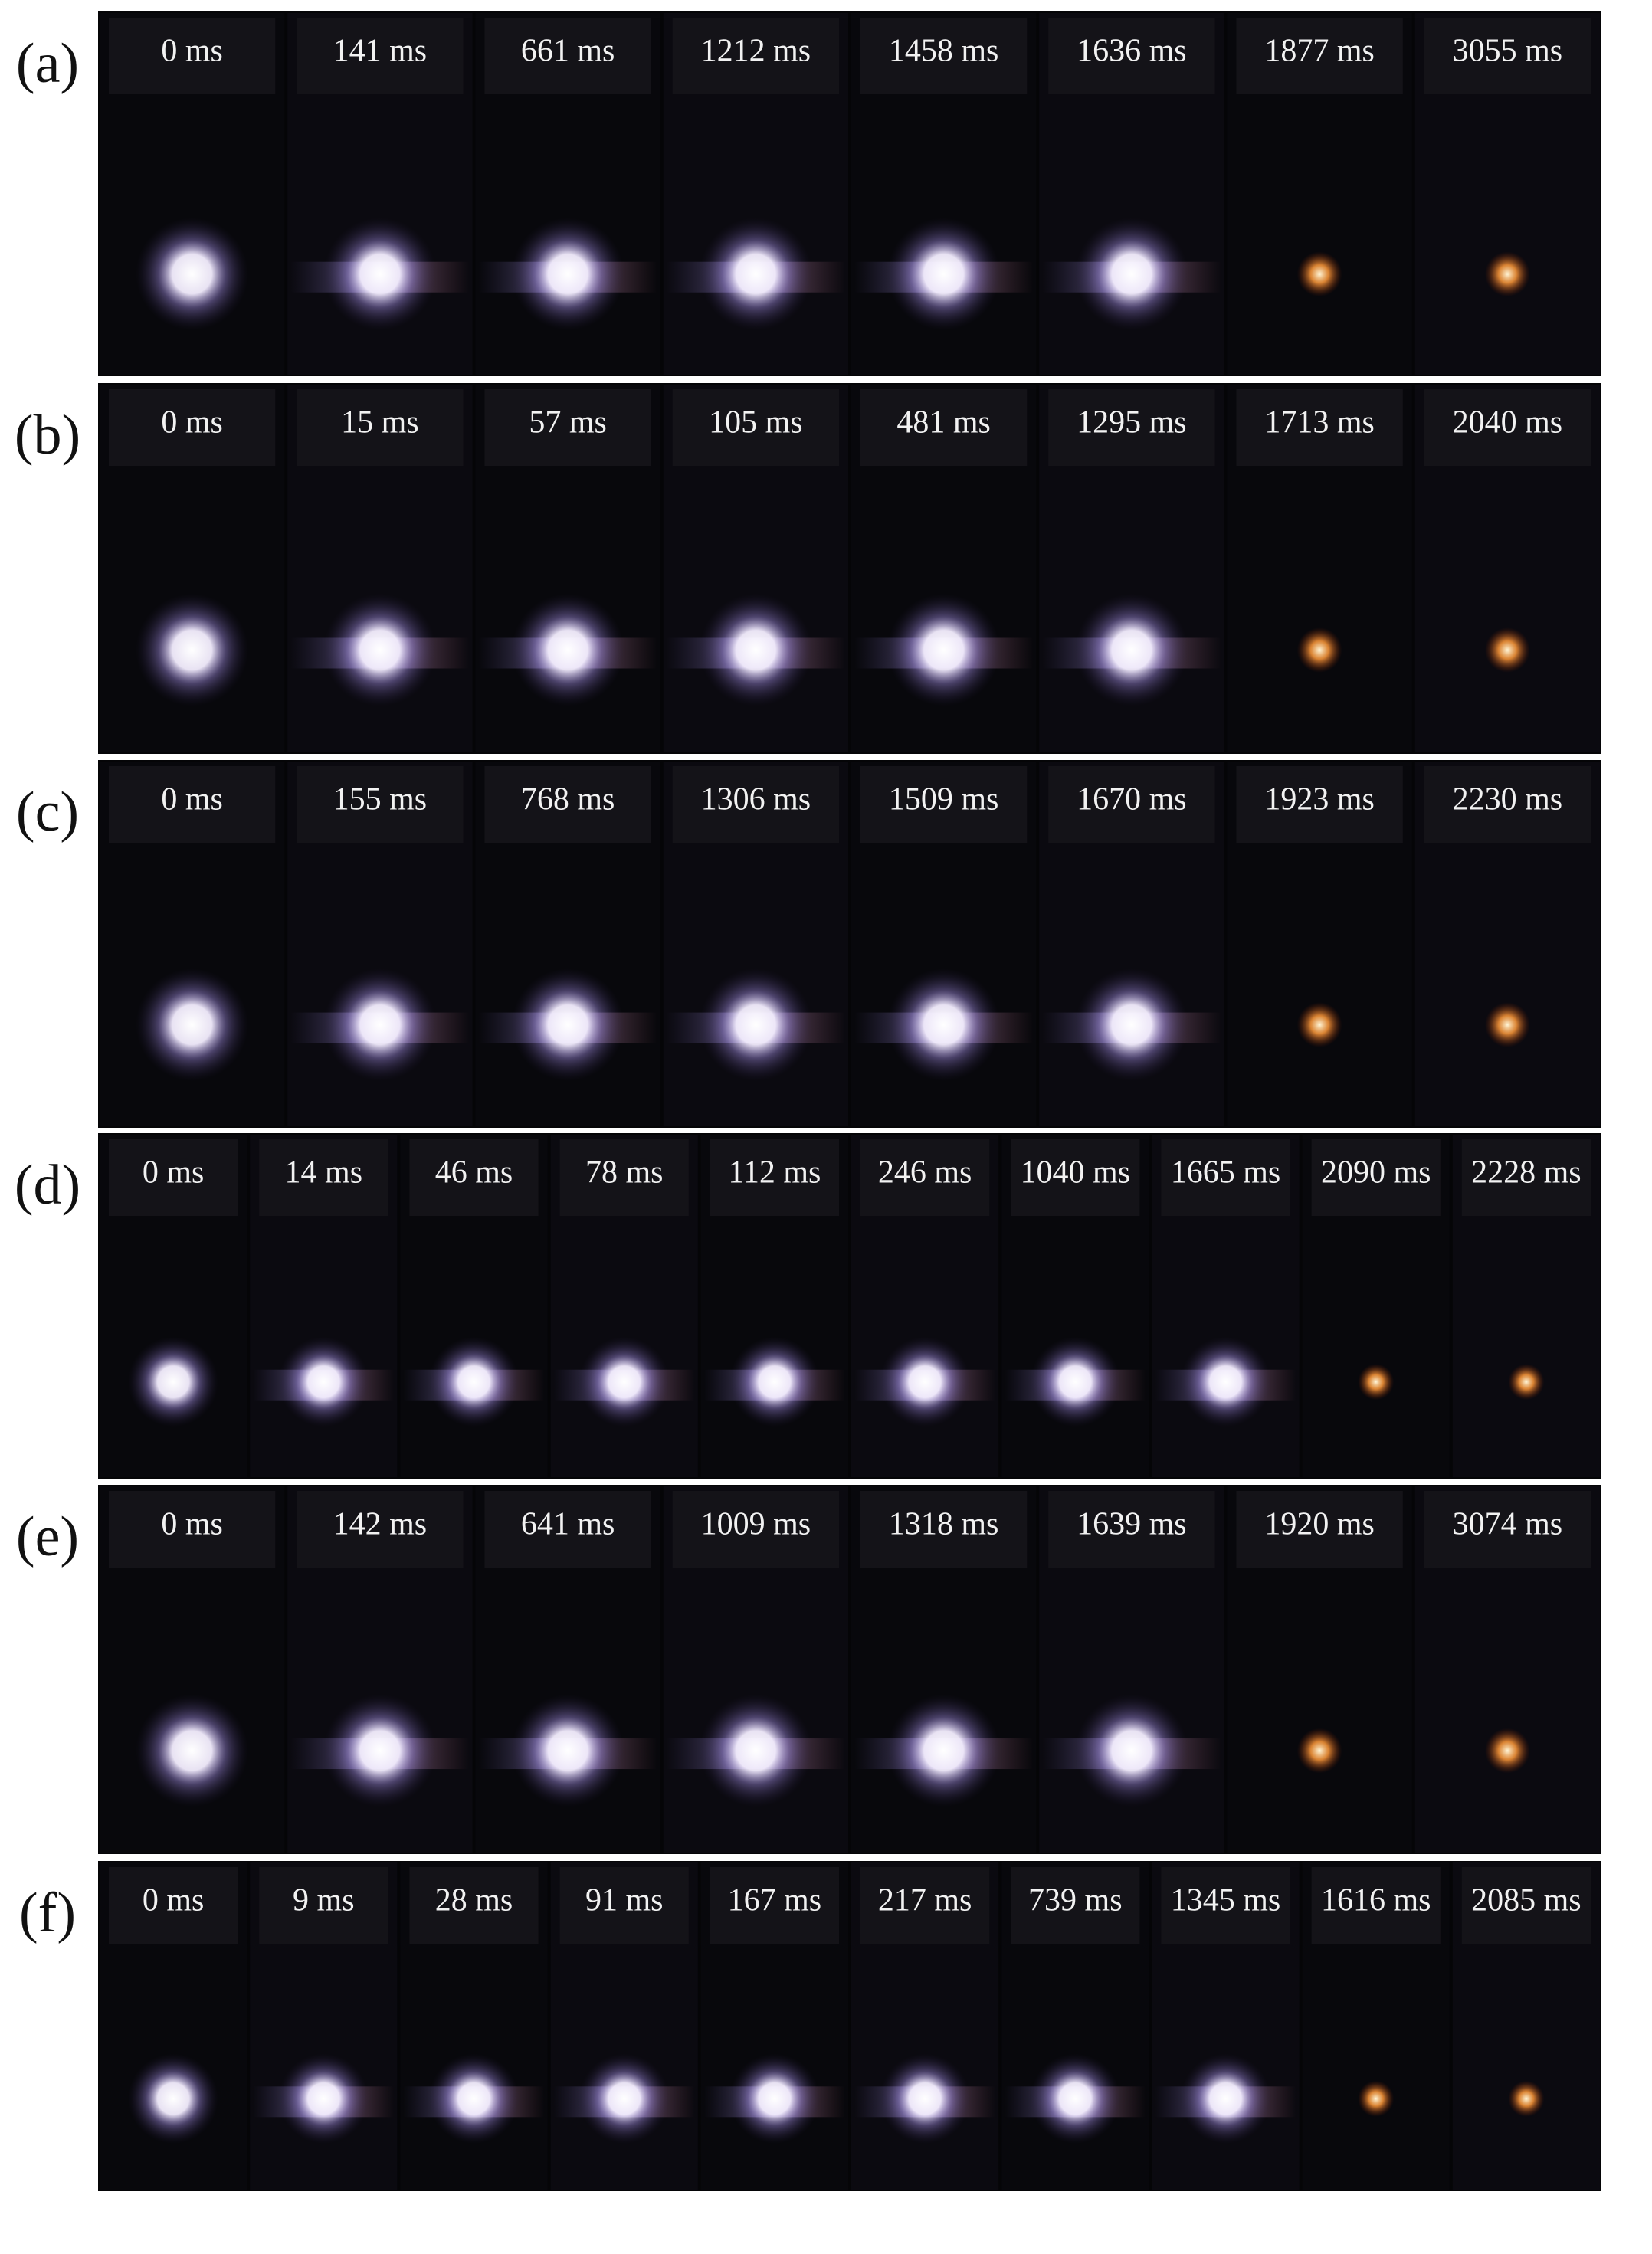  I want to click on frame-label: 1306 ms, so click(756, 800).